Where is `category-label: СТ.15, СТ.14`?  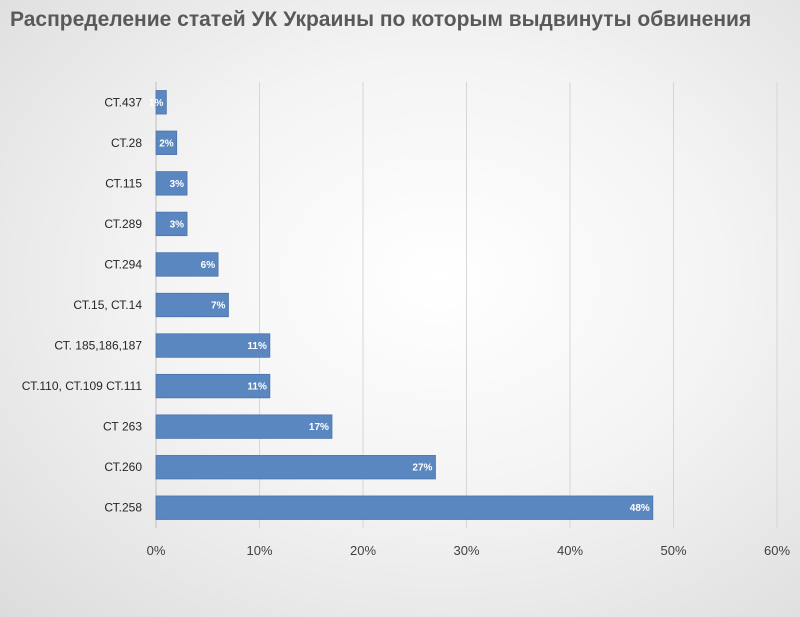 category-label: СТ.15, СТ.14 is located at coordinates (107, 305).